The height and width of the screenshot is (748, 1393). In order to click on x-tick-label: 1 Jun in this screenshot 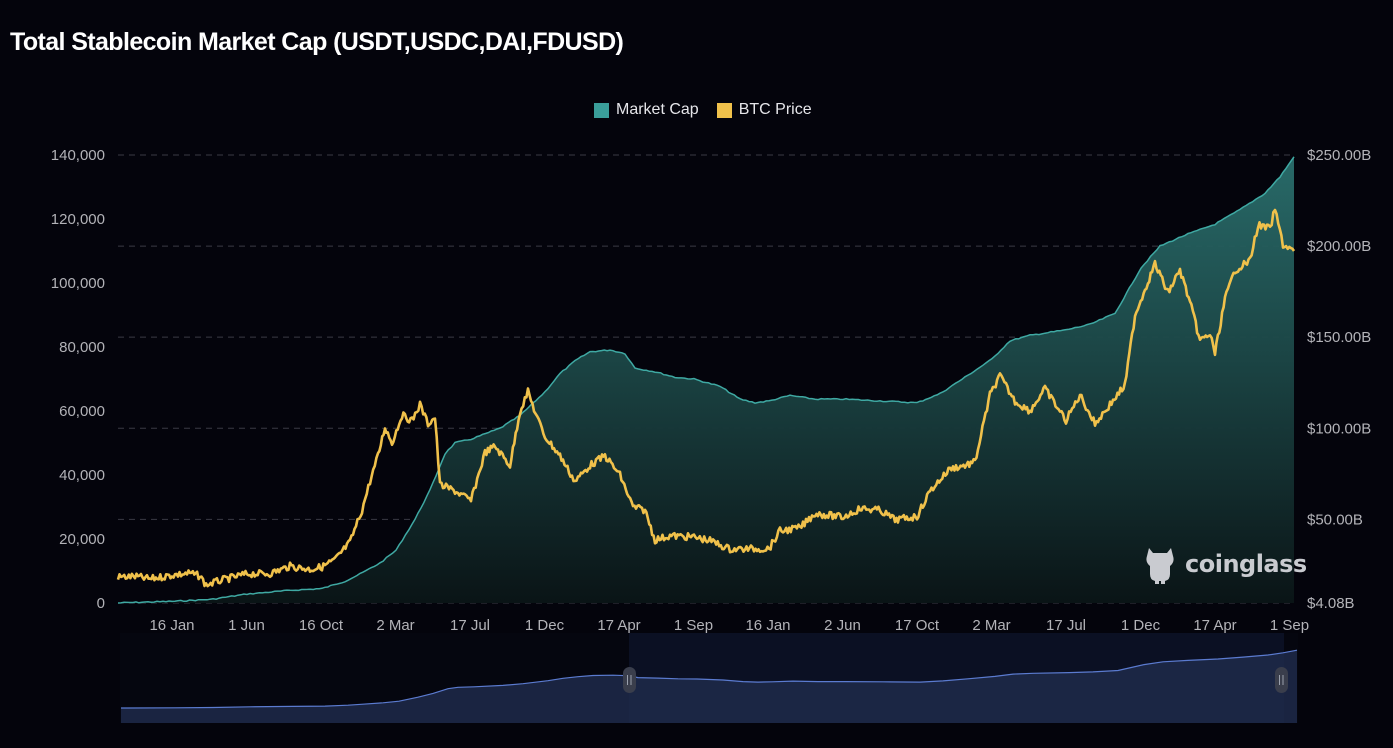, I will do `click(246, 625)`.